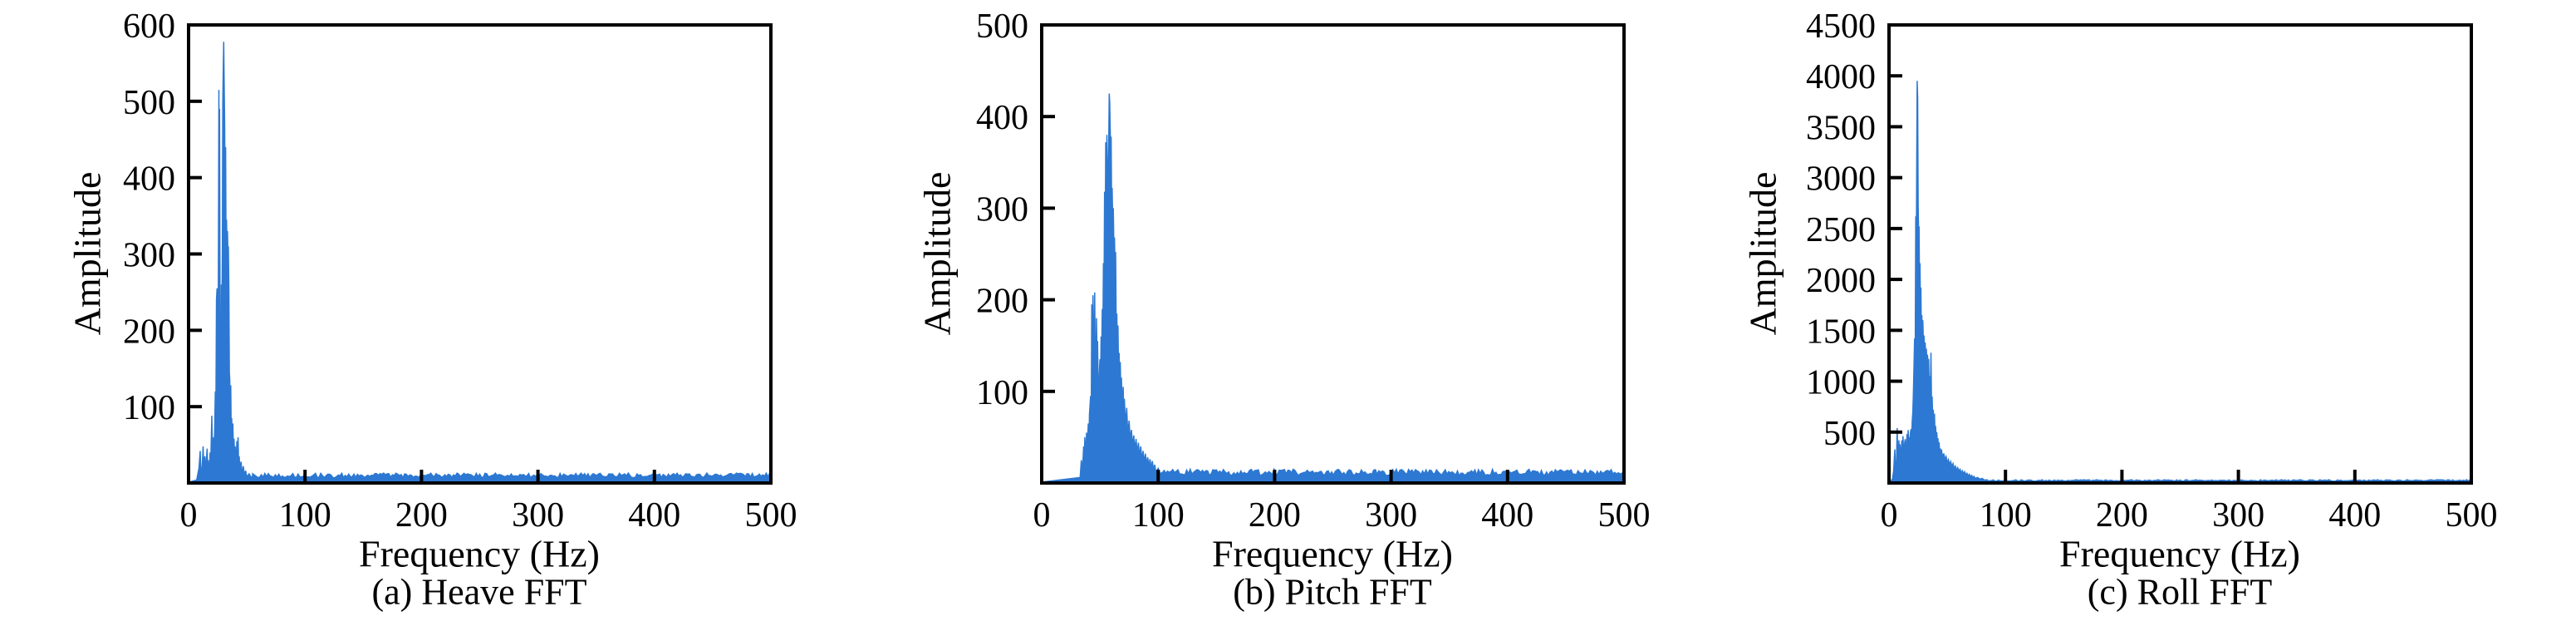 Image resolution: width=2576 pixels, height=621 pixels. Describe the element at coordinates (538, 515) in the screenshot. I see `heave-x-tick-label: 300` at that location.